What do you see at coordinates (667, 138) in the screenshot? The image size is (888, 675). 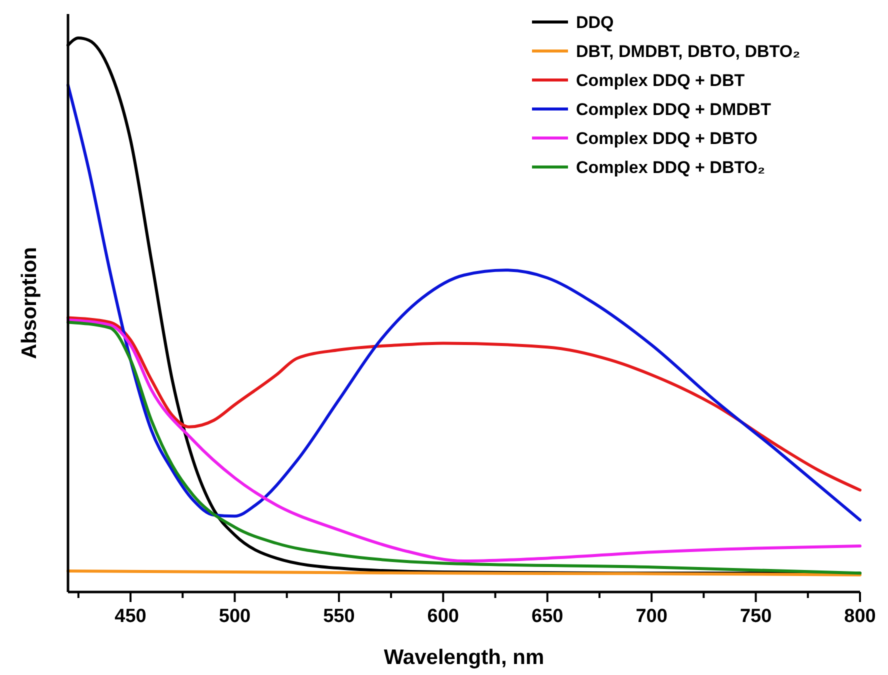 I see `legend-label: Complex DDQ + DBTO` at bounding box center [667, 138].